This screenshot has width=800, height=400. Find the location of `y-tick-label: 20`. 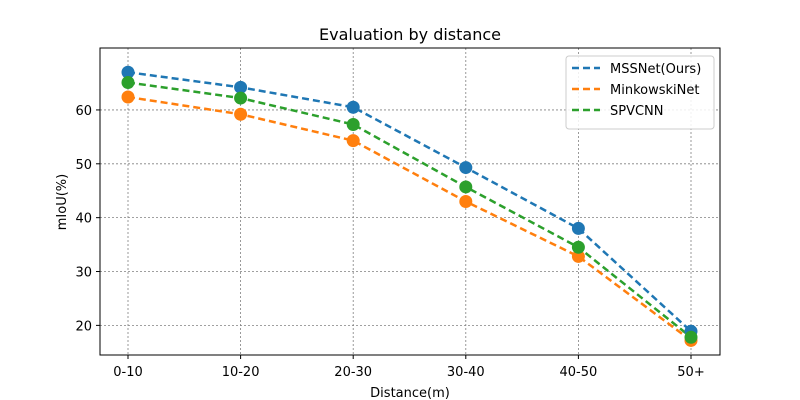

y-tick-label: 20 is located at coordinates (83, 326).